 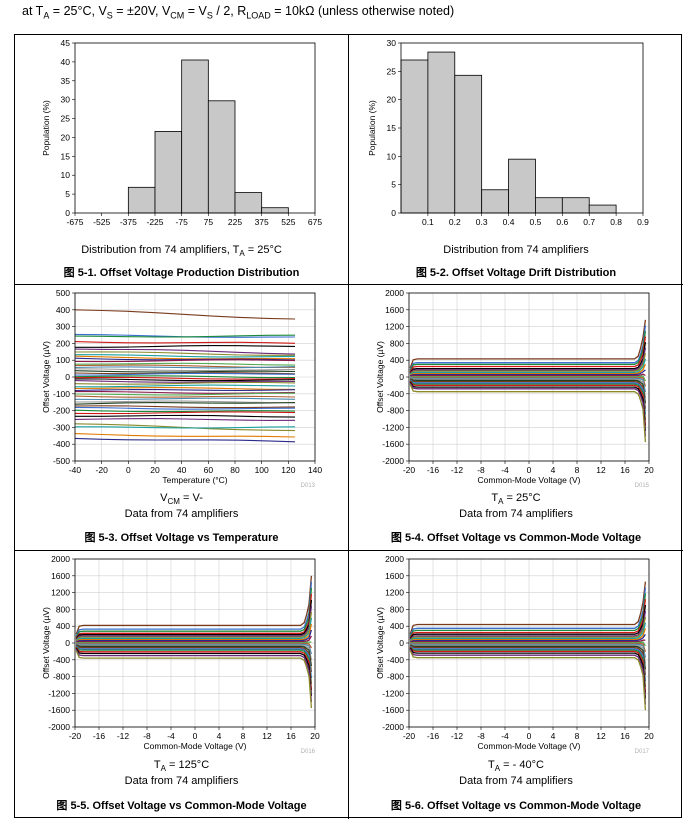 What do you see at coordinates (291, 736) in the screenshot?
I see `x-tick-label: 16` at bounding box center [291, 736].